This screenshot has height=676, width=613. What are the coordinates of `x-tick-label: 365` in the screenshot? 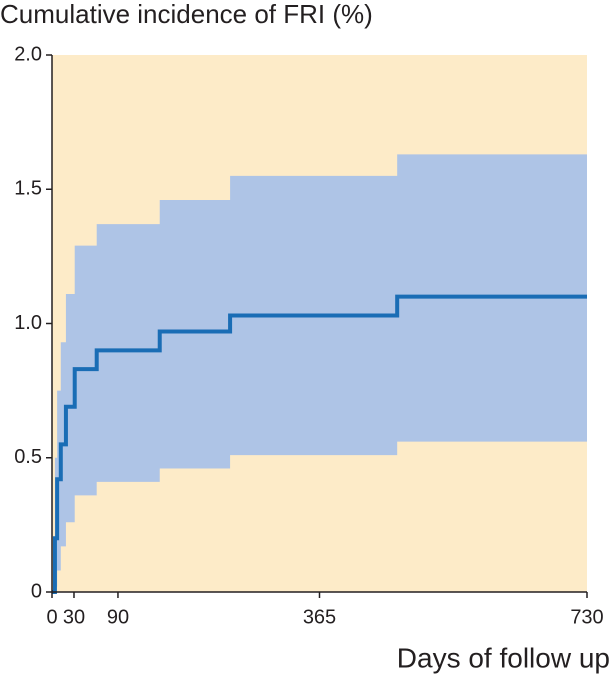 It's located at (319, 617).